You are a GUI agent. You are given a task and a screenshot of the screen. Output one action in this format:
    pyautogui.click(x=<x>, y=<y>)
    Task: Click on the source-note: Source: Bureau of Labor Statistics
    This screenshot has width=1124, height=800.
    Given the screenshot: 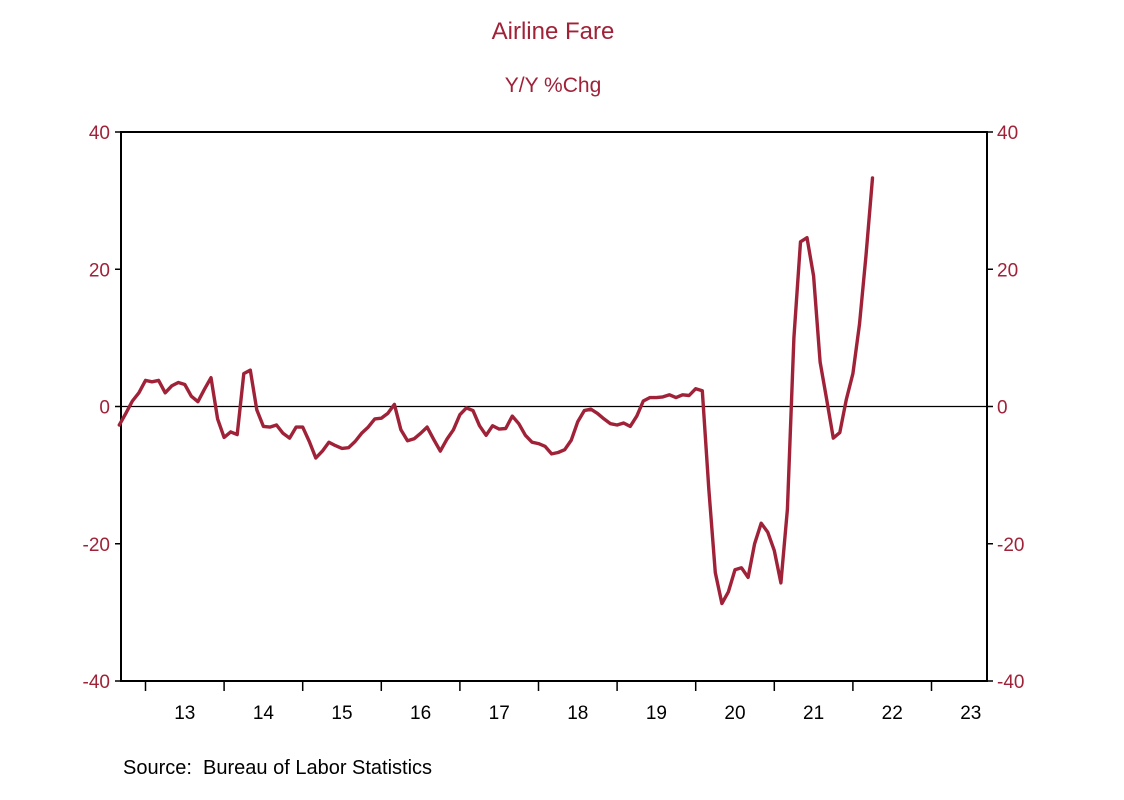 What is the action you would take?
    pyautogui.click(x=278, y=768)
    